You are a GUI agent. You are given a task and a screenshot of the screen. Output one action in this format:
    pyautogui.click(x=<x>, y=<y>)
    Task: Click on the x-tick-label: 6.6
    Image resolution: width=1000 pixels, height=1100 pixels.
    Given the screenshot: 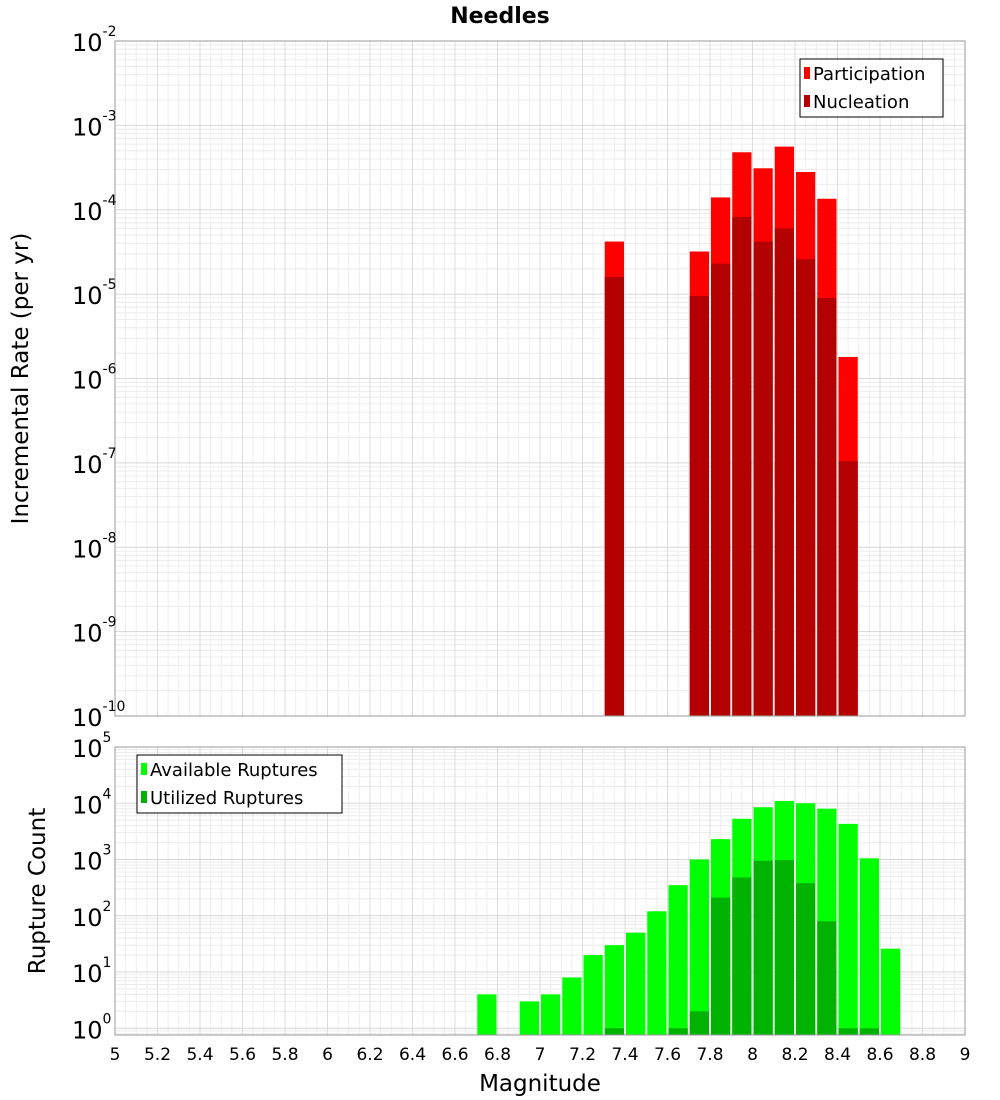 What is the action you would take?
    pyautogui.click(x=454, y=1055)
    